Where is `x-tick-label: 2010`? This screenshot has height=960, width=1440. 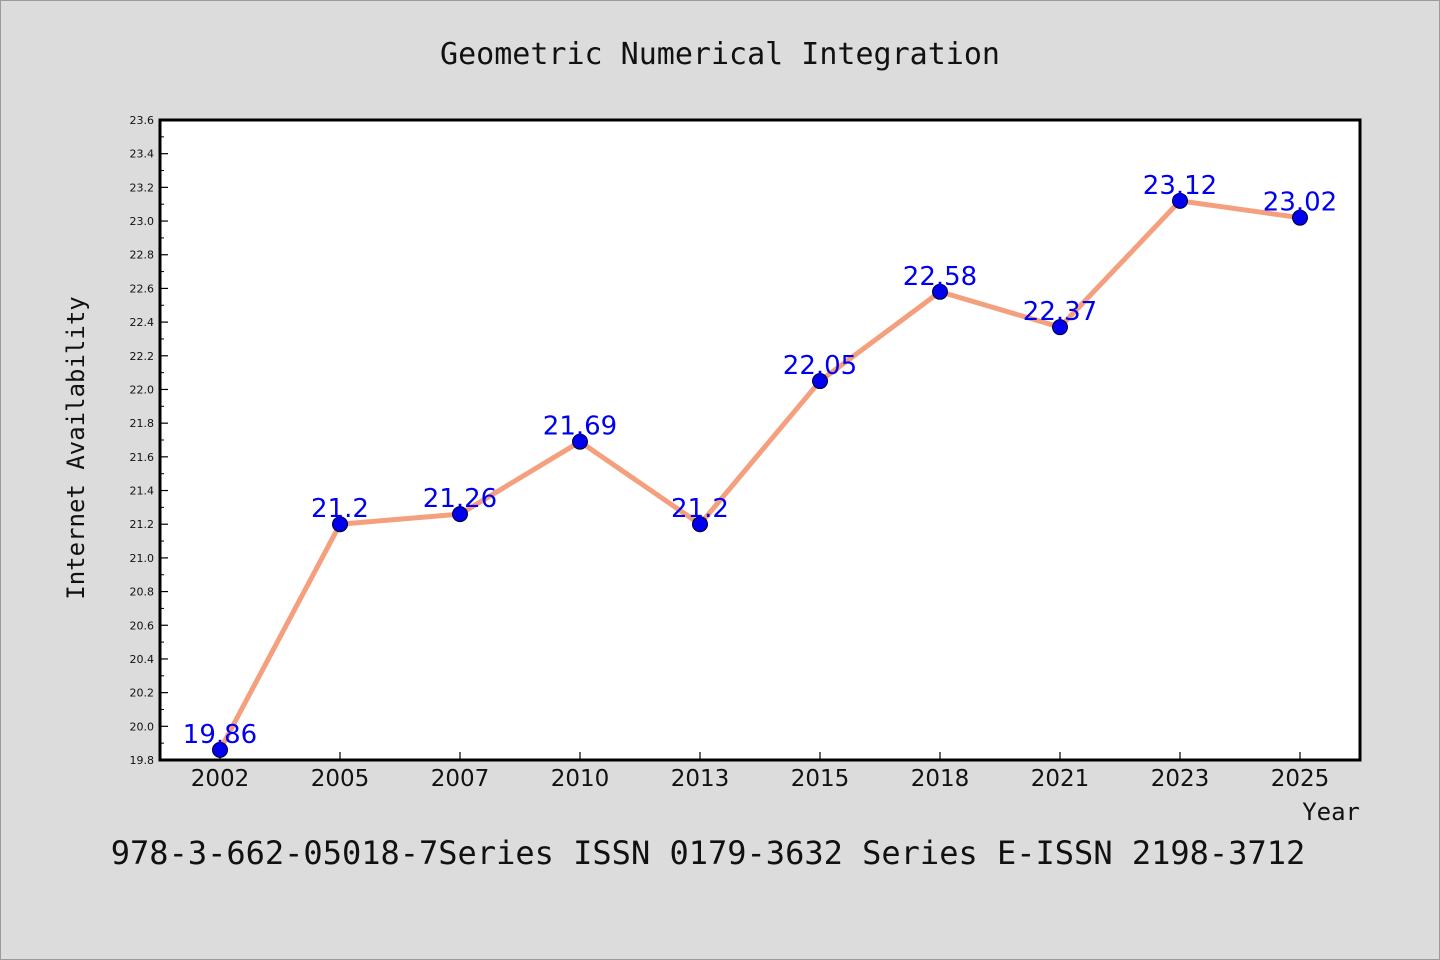 x-tick-label: 2010 is located at coordinates (580, 779).